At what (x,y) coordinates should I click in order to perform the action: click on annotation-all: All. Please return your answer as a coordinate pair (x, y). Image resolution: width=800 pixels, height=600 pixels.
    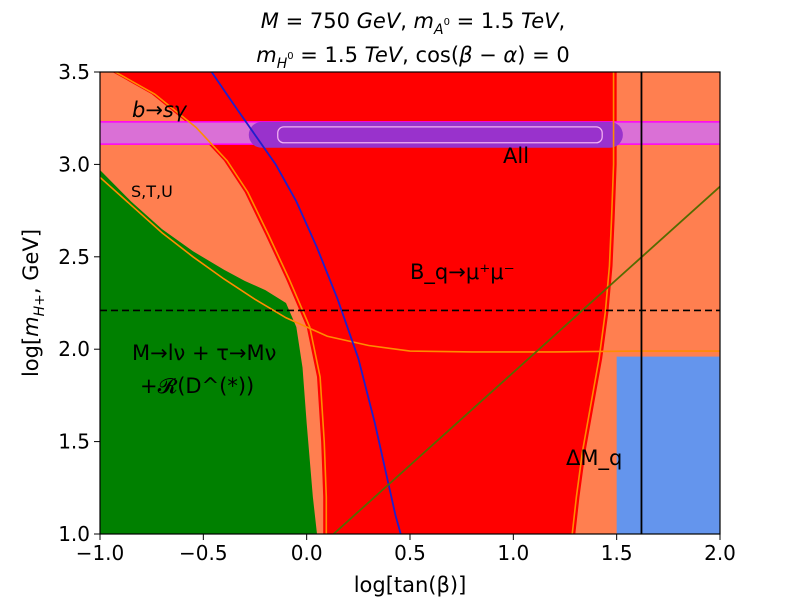
    Looking at the image, I should click on (516, 156).